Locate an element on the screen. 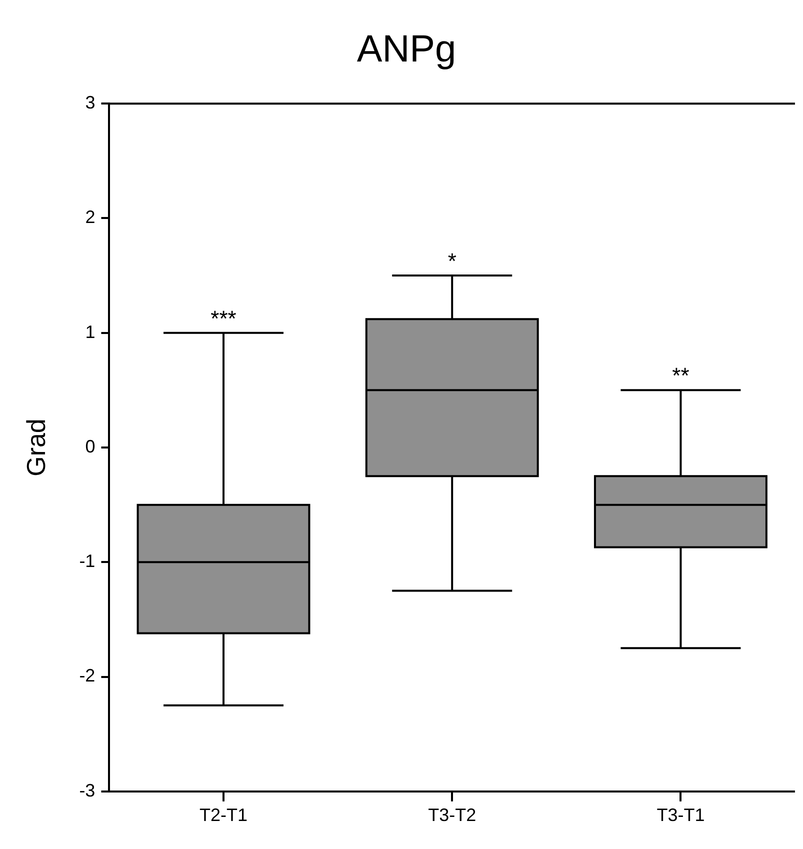 The height and width of the screenshot is (849, 803). annotation: ** is located at coordinates (681, 375).